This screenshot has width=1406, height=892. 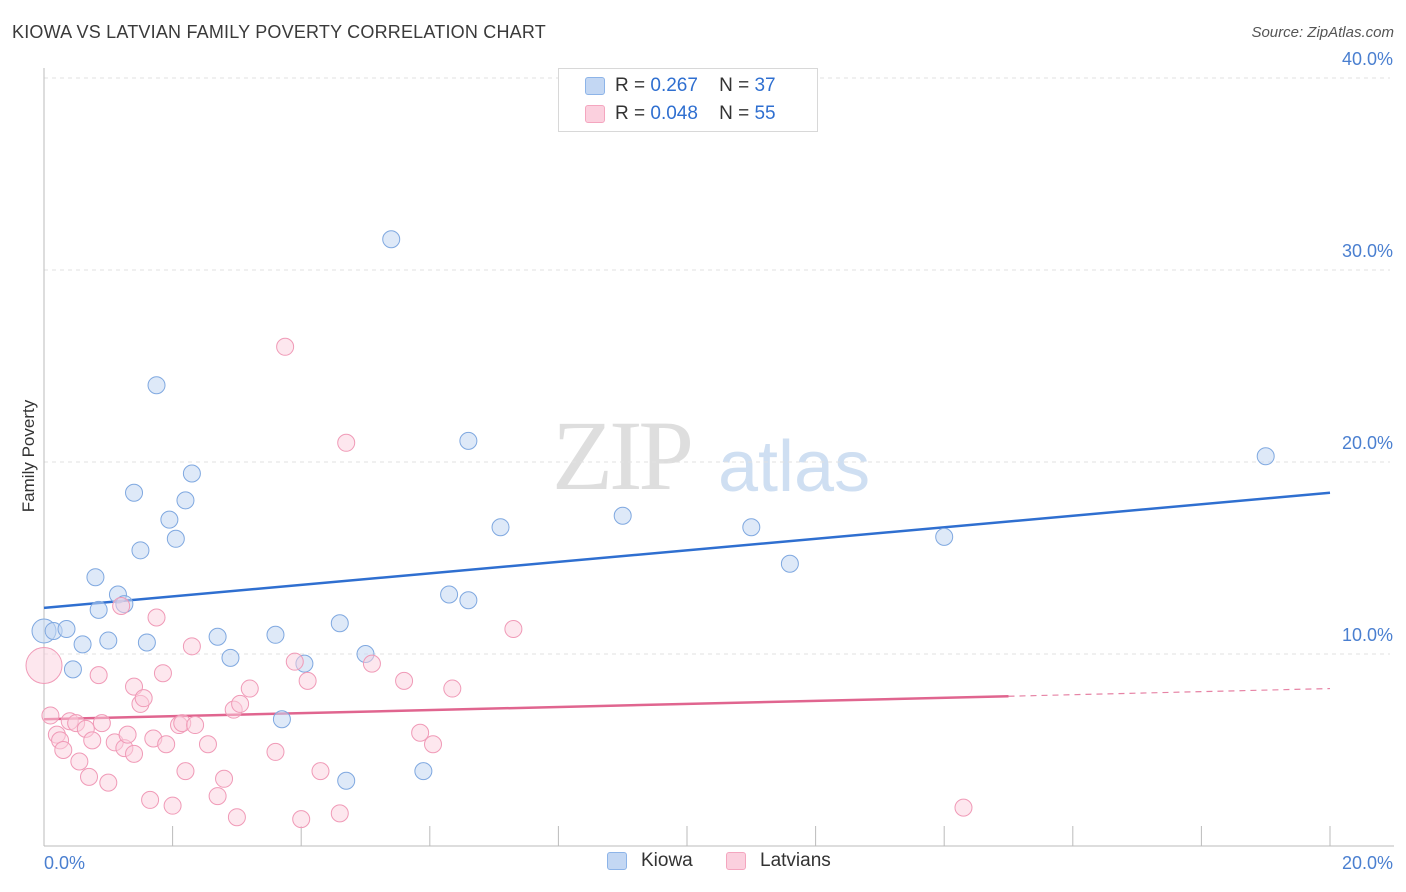 What do you see at coordinates (28, 455) in the screenshot?
I see `y-axis-label: Family Poverty` at bounding box center [28, 455].